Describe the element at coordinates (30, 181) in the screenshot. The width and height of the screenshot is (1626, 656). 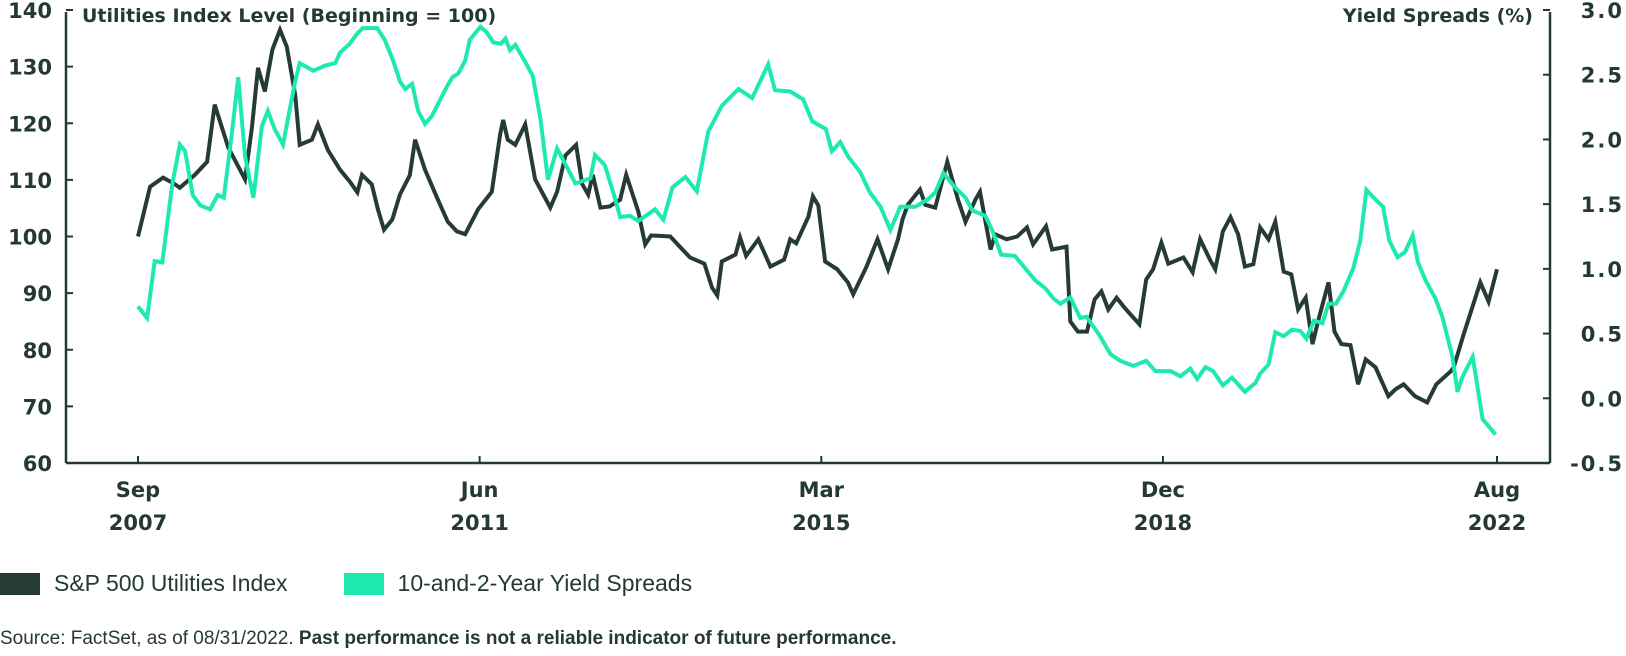
I see `left-tick-label: 110` at that location.